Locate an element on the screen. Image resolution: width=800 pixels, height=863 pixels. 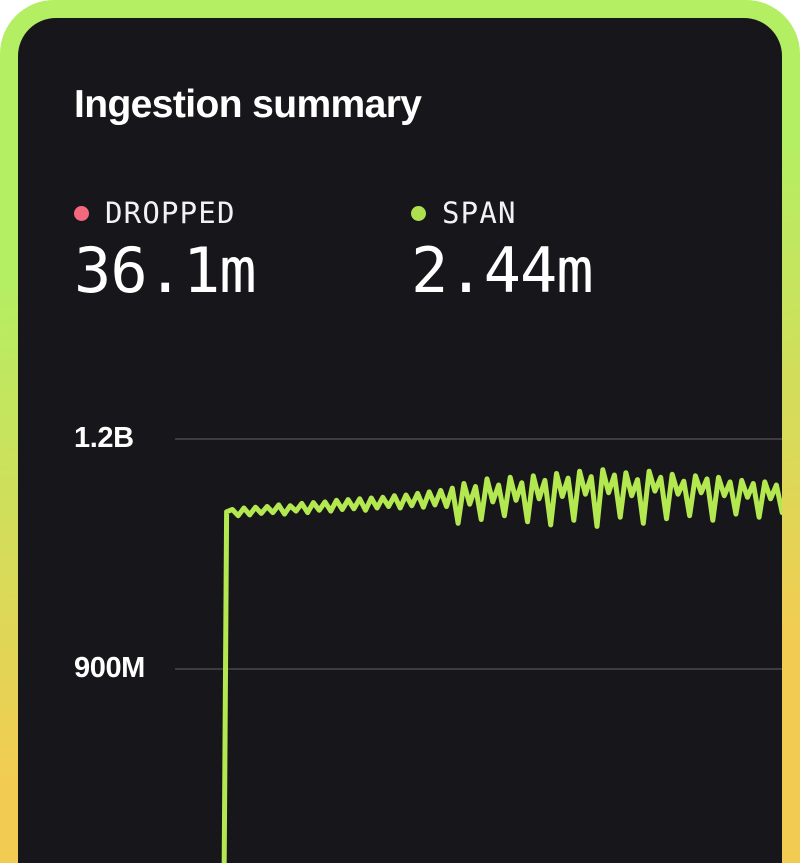
stat-dropped-value: 36.1m is located at coordinates (165, 270).